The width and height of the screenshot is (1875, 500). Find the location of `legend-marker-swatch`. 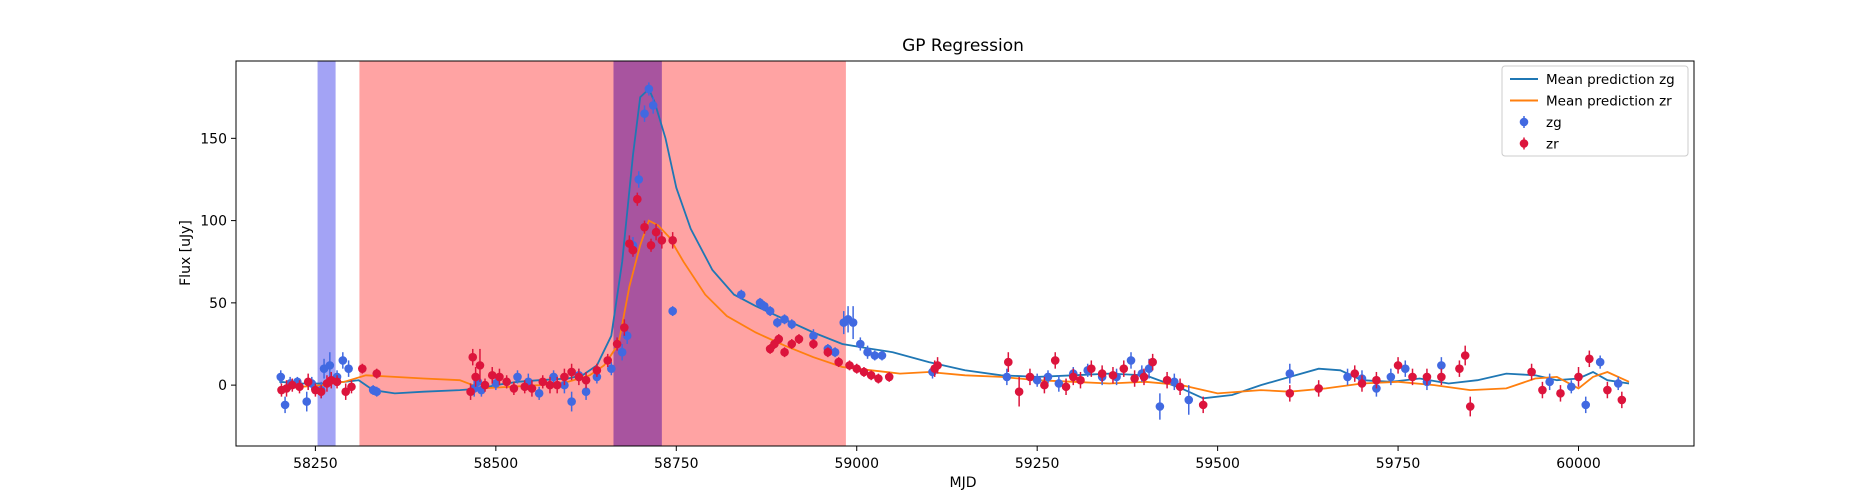

legend-marker-swatch is located at coordinates (1524, 122).